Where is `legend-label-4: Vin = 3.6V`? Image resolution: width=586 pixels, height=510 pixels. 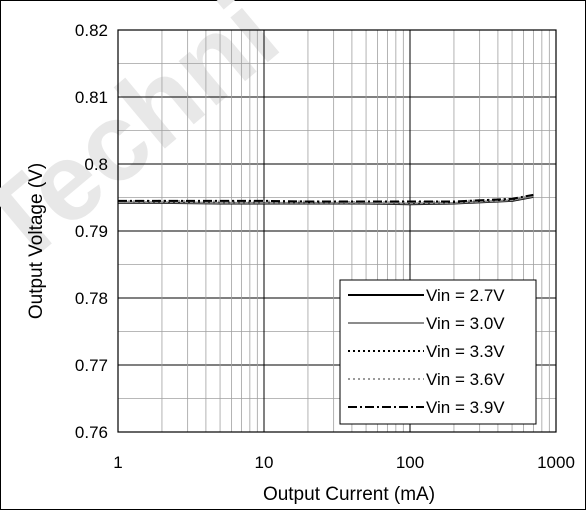
legend-label-4: Vin = 3.6V is located at coordinates (465, 379).